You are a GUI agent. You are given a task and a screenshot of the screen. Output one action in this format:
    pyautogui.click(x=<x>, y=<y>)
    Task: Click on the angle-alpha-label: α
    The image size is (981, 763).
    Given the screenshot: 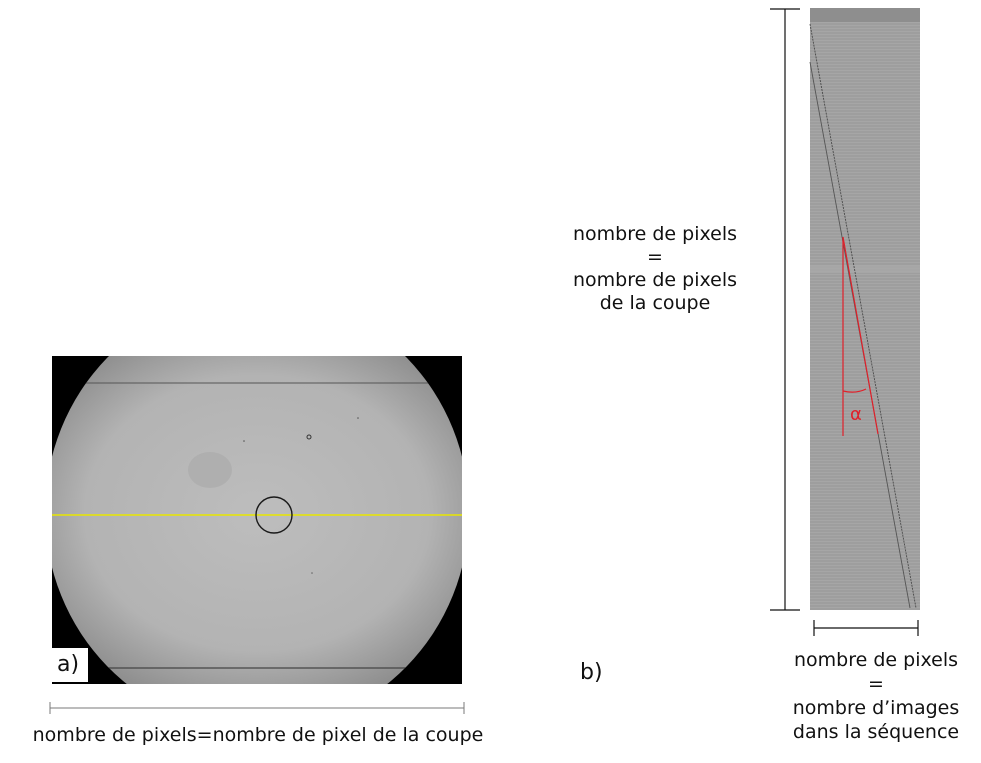 What is the action you would take?
    pyautogui.click(x=856, y=414)
    